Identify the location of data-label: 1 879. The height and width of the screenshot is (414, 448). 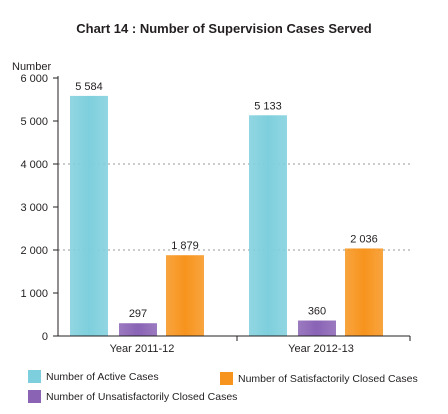
(185, 246).